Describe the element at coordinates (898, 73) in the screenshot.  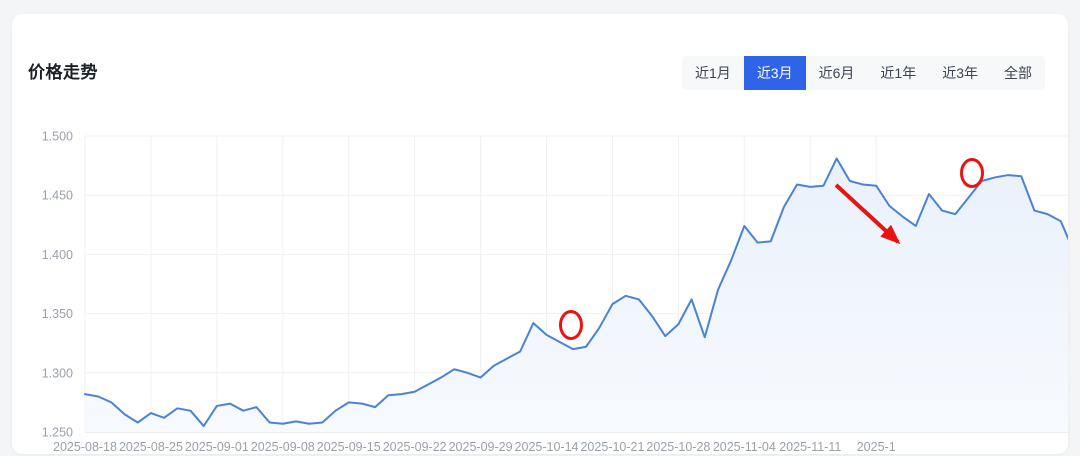
I see `range-button-3: 近1年` at that location.